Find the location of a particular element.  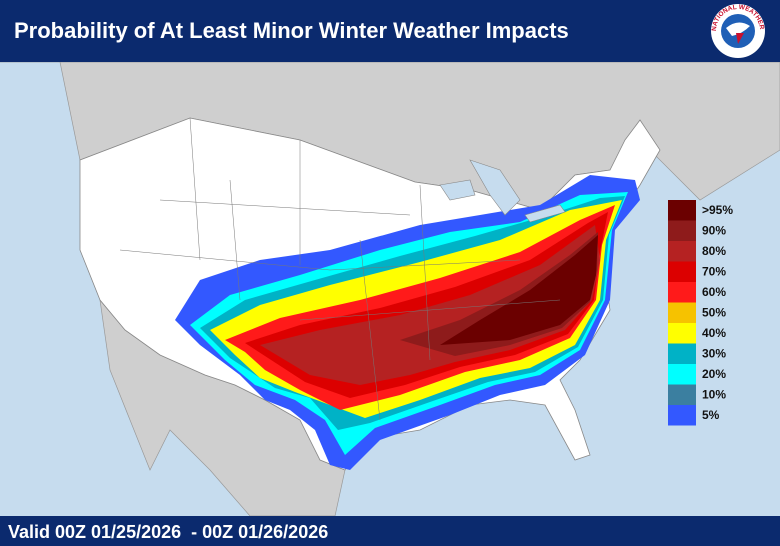

legend-label: 50% is located at coordinates (714, 313).